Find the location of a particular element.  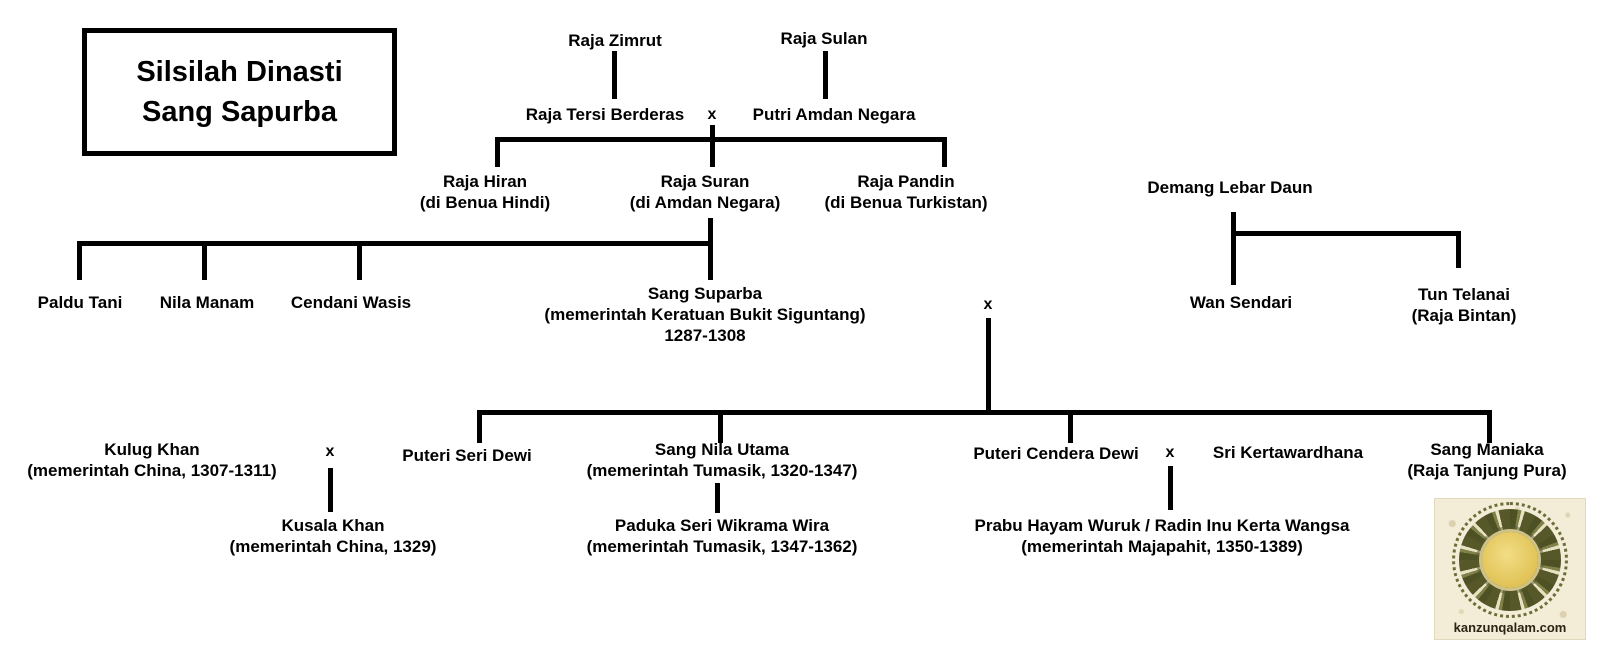

node-label: Demang Lebar Daun is located at coordinates (1230, 187).